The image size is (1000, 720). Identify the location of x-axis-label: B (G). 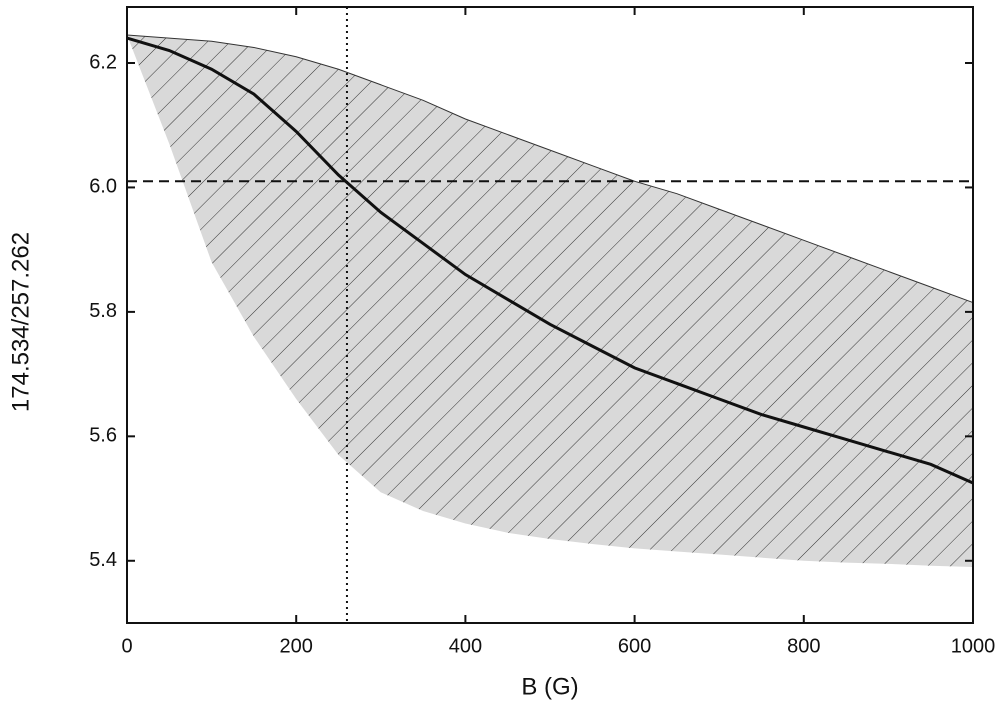
(549, 686).